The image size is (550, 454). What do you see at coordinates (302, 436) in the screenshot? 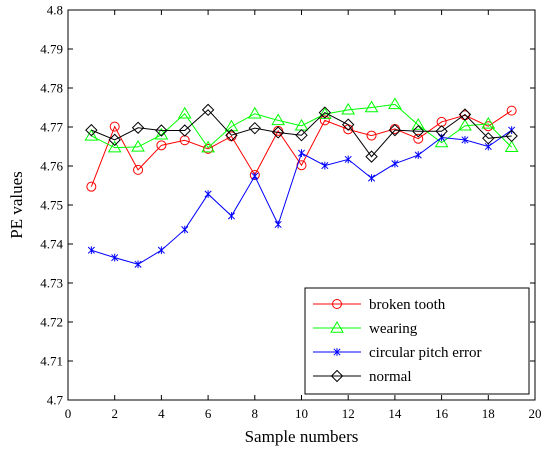
I see `x-axis-label: Sample numbers` at bounding box center [302, 436].